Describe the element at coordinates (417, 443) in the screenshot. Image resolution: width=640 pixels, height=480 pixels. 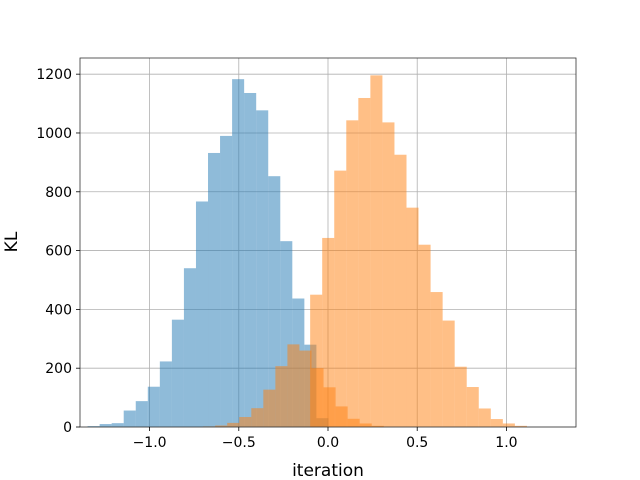
I see `x-tick-label: 0.5` at that location.